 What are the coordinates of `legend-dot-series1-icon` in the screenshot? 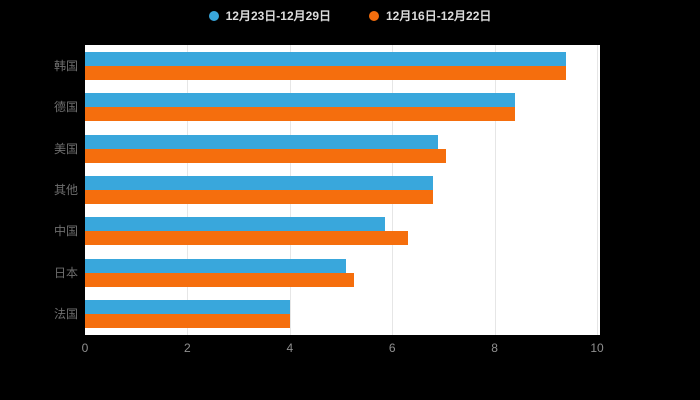 It's located at (213, 15).